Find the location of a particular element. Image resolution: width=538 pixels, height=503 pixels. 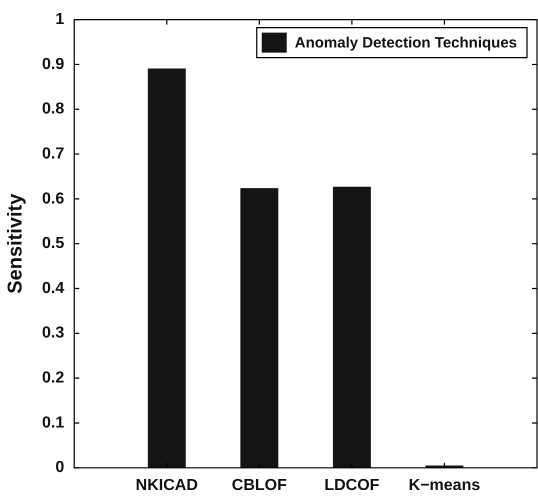

y-tick-label: 0.2 is located at coordinates (53, 378).